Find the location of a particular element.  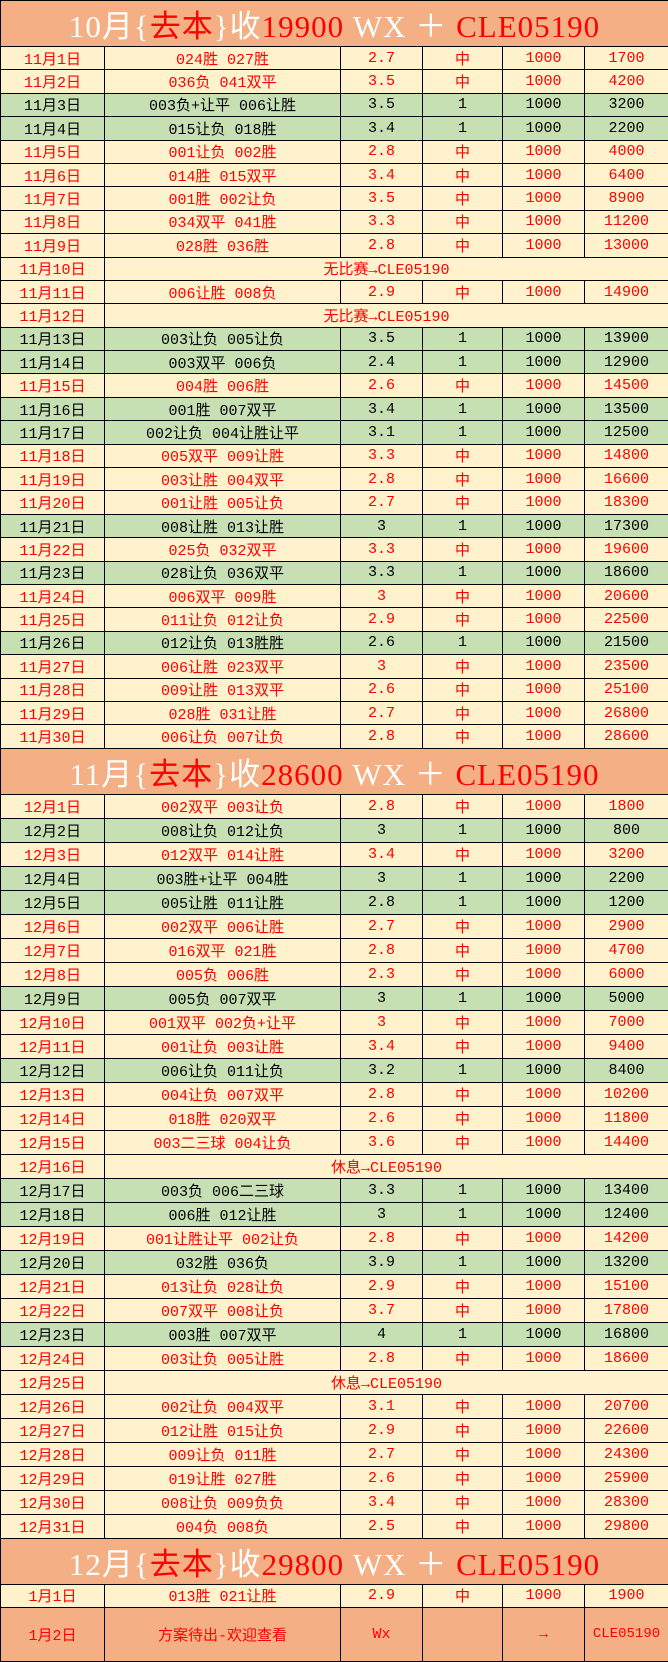

odds-cell: 3.4 is located at coordinates (382, 128).